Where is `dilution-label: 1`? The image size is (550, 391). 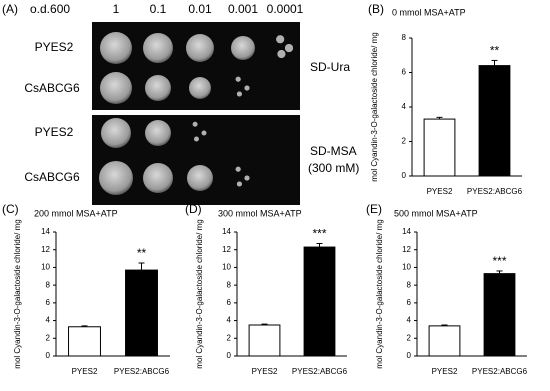
dilution-label: 1 is located at coordinates (116, 9).